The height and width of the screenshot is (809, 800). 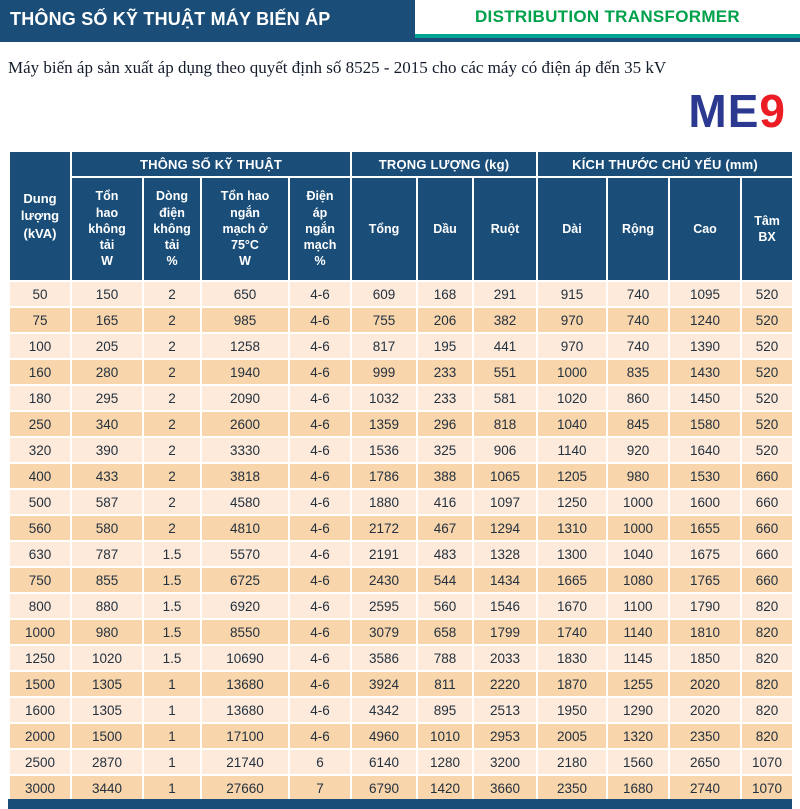 What do you see at coordinates (638, 398) in the screenshot?
I see `value-cell: 860` at bounding box center [638, 398].